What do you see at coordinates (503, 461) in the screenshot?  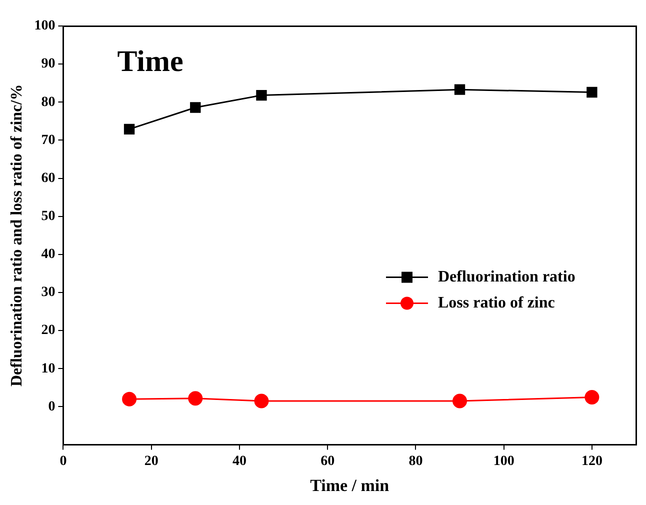 I see `x-tick-label: 100` at bounding box center [503, 461].